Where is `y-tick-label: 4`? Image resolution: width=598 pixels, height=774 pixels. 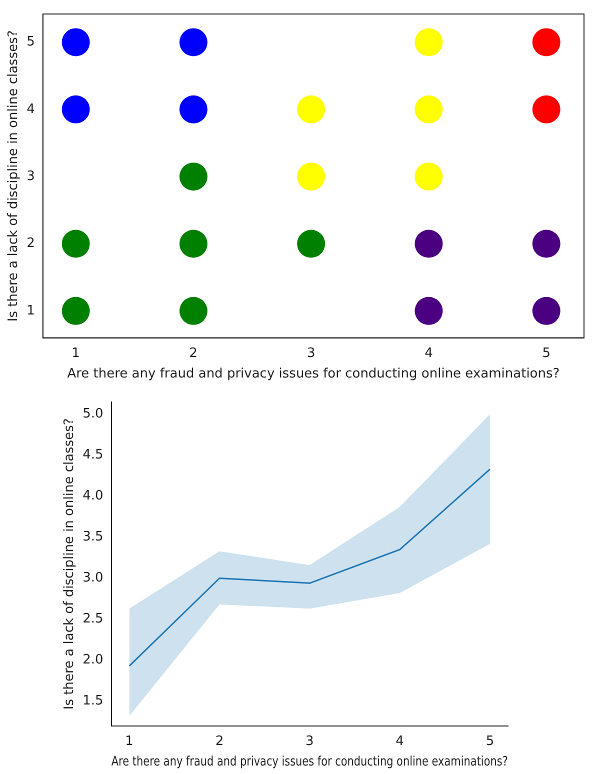 y-tick-label: 4 is located at coordinates (30, 109).